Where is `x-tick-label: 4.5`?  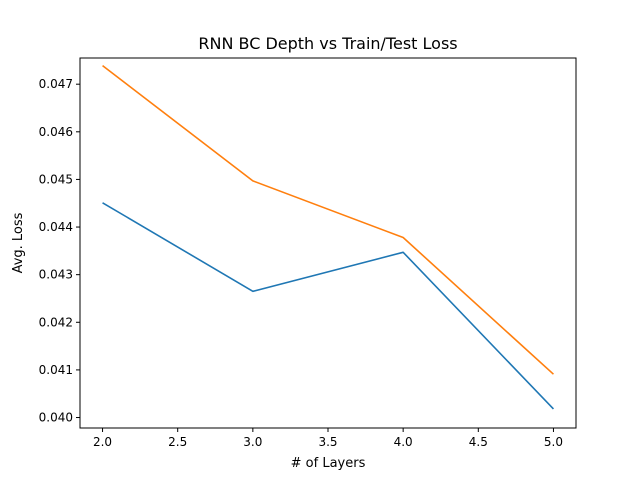 x-tick-label: 4.5 is located at coordinates (478, 442).